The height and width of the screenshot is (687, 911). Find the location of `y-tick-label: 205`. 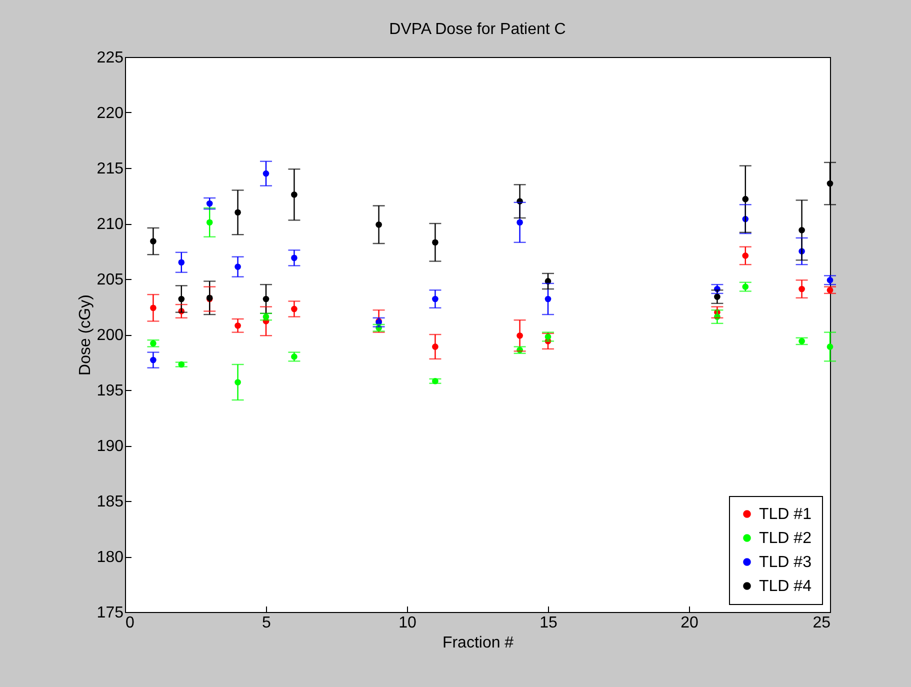

y-tick-label: 205 is located at coordinates (110, 280).